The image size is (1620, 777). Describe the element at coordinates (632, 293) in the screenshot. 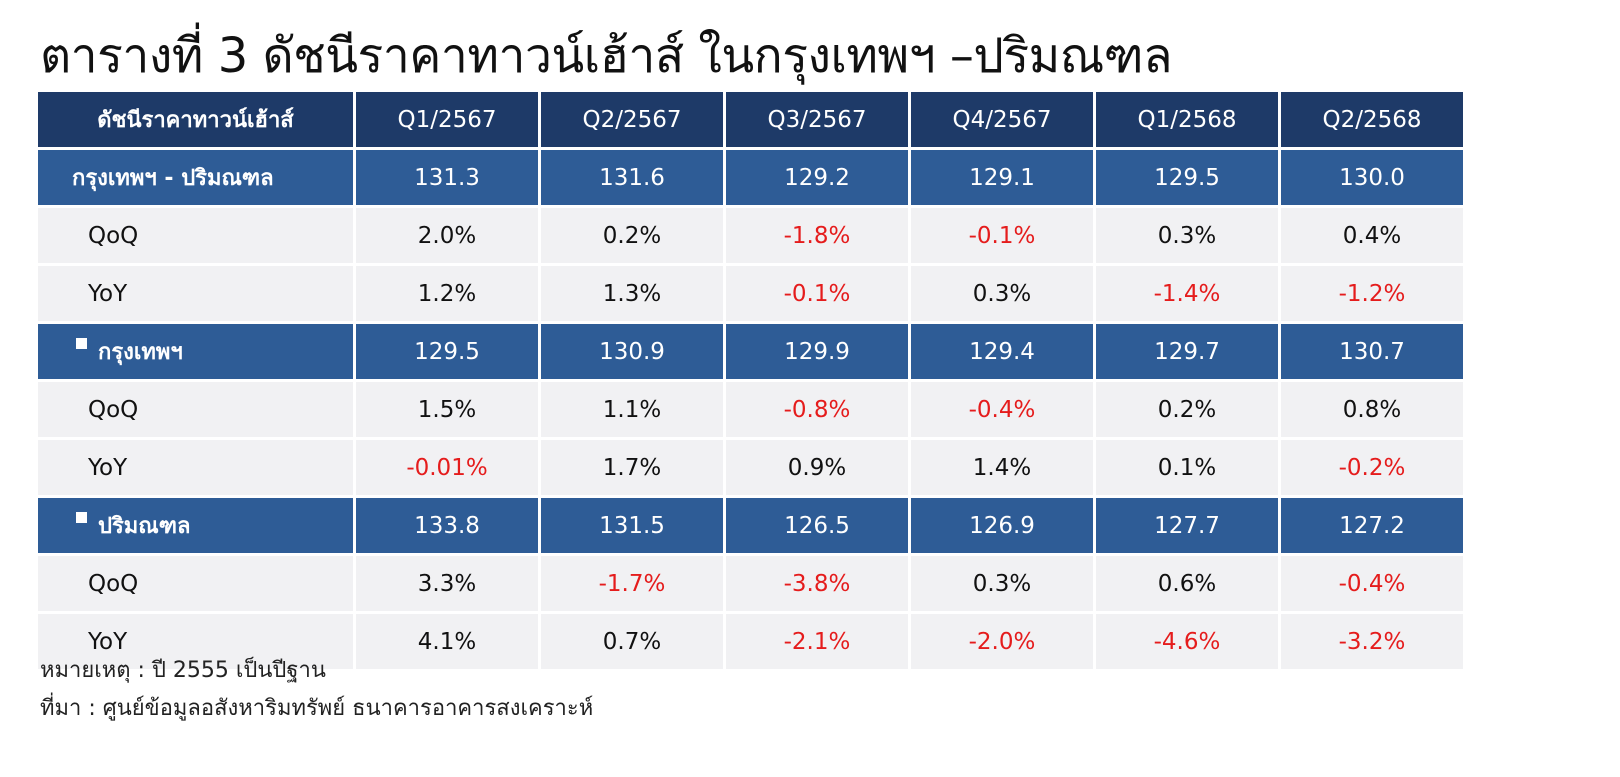

I see `change-value-cell: 1.3%` at that location.